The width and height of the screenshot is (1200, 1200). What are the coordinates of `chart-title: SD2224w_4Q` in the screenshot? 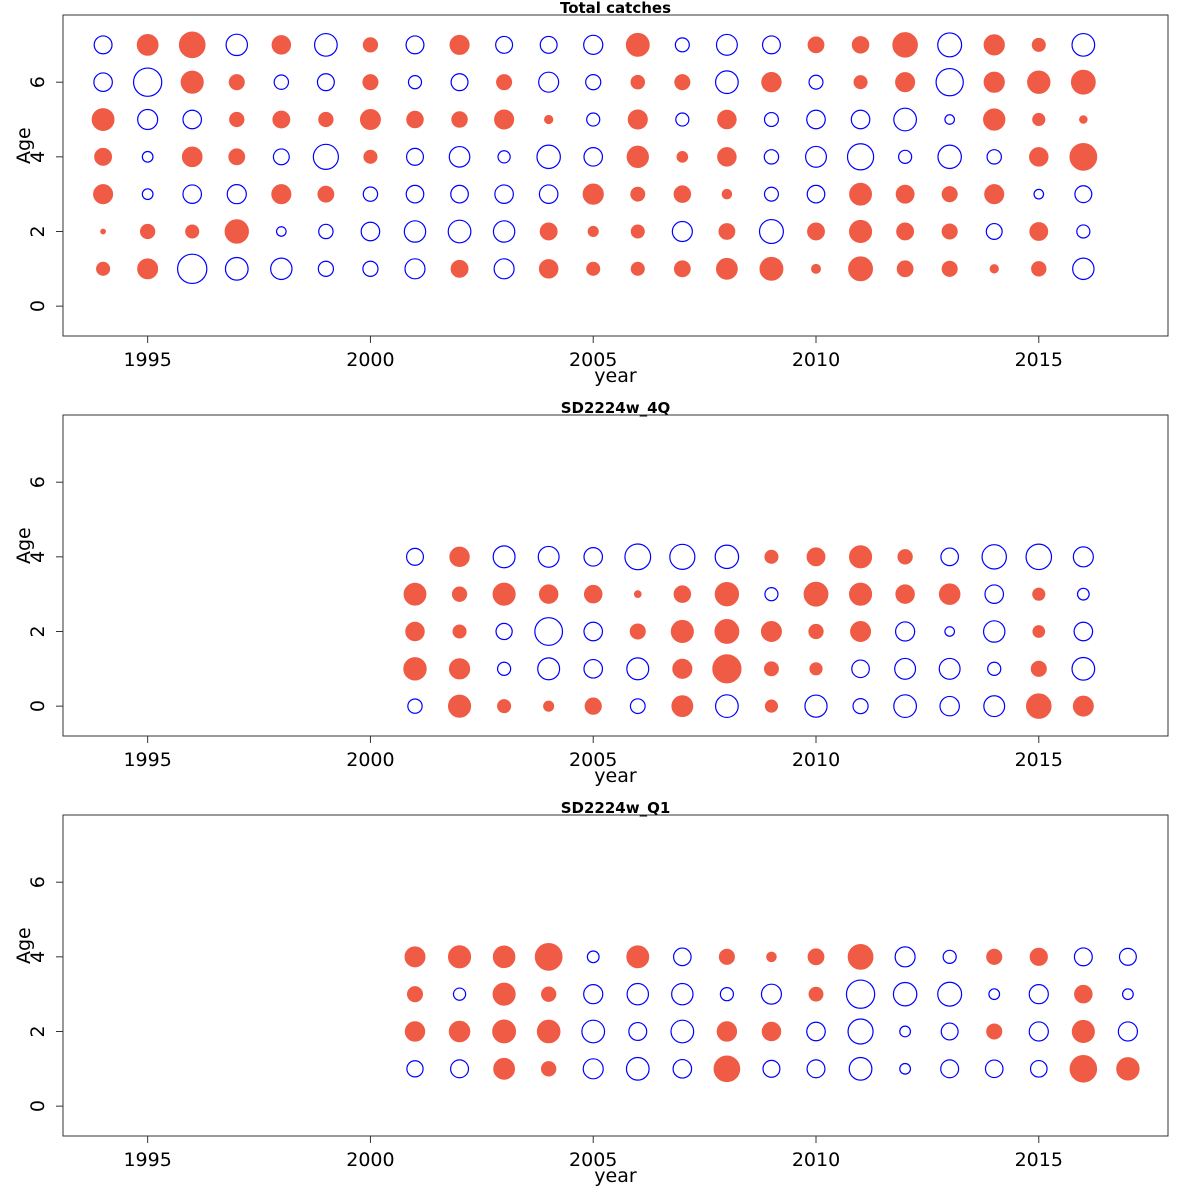 It's located at (616, 408).